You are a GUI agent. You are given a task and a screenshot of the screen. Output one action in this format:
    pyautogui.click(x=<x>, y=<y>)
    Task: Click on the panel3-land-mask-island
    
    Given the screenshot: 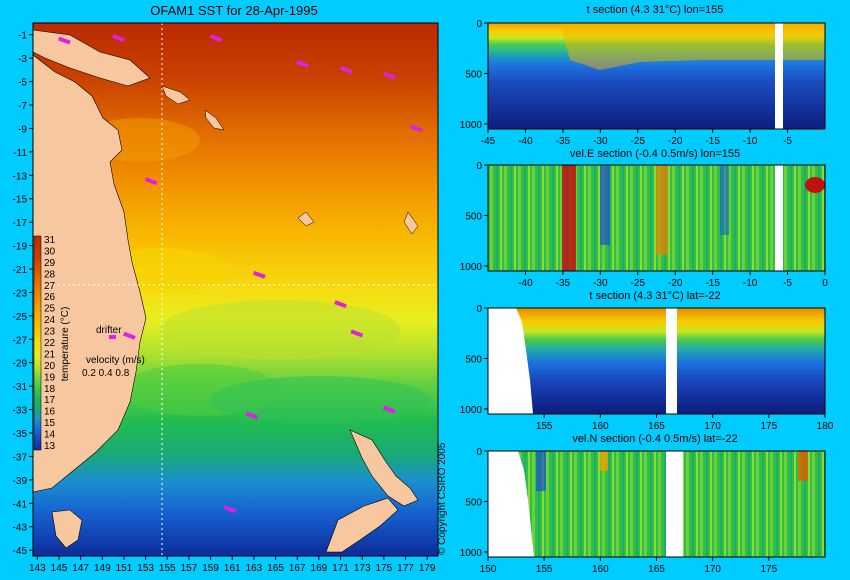 What is the action you would take?
    pyautogui.click(x=671, y=361)
    